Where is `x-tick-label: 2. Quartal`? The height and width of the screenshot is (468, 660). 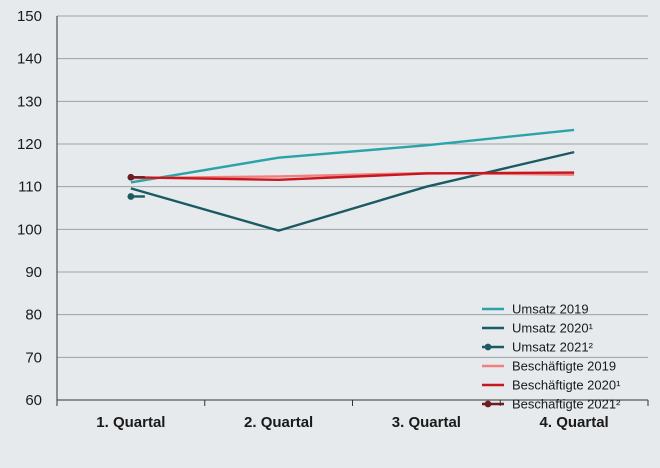 x-tick-label: 2. Quartal is located at coordinates (278, 422).